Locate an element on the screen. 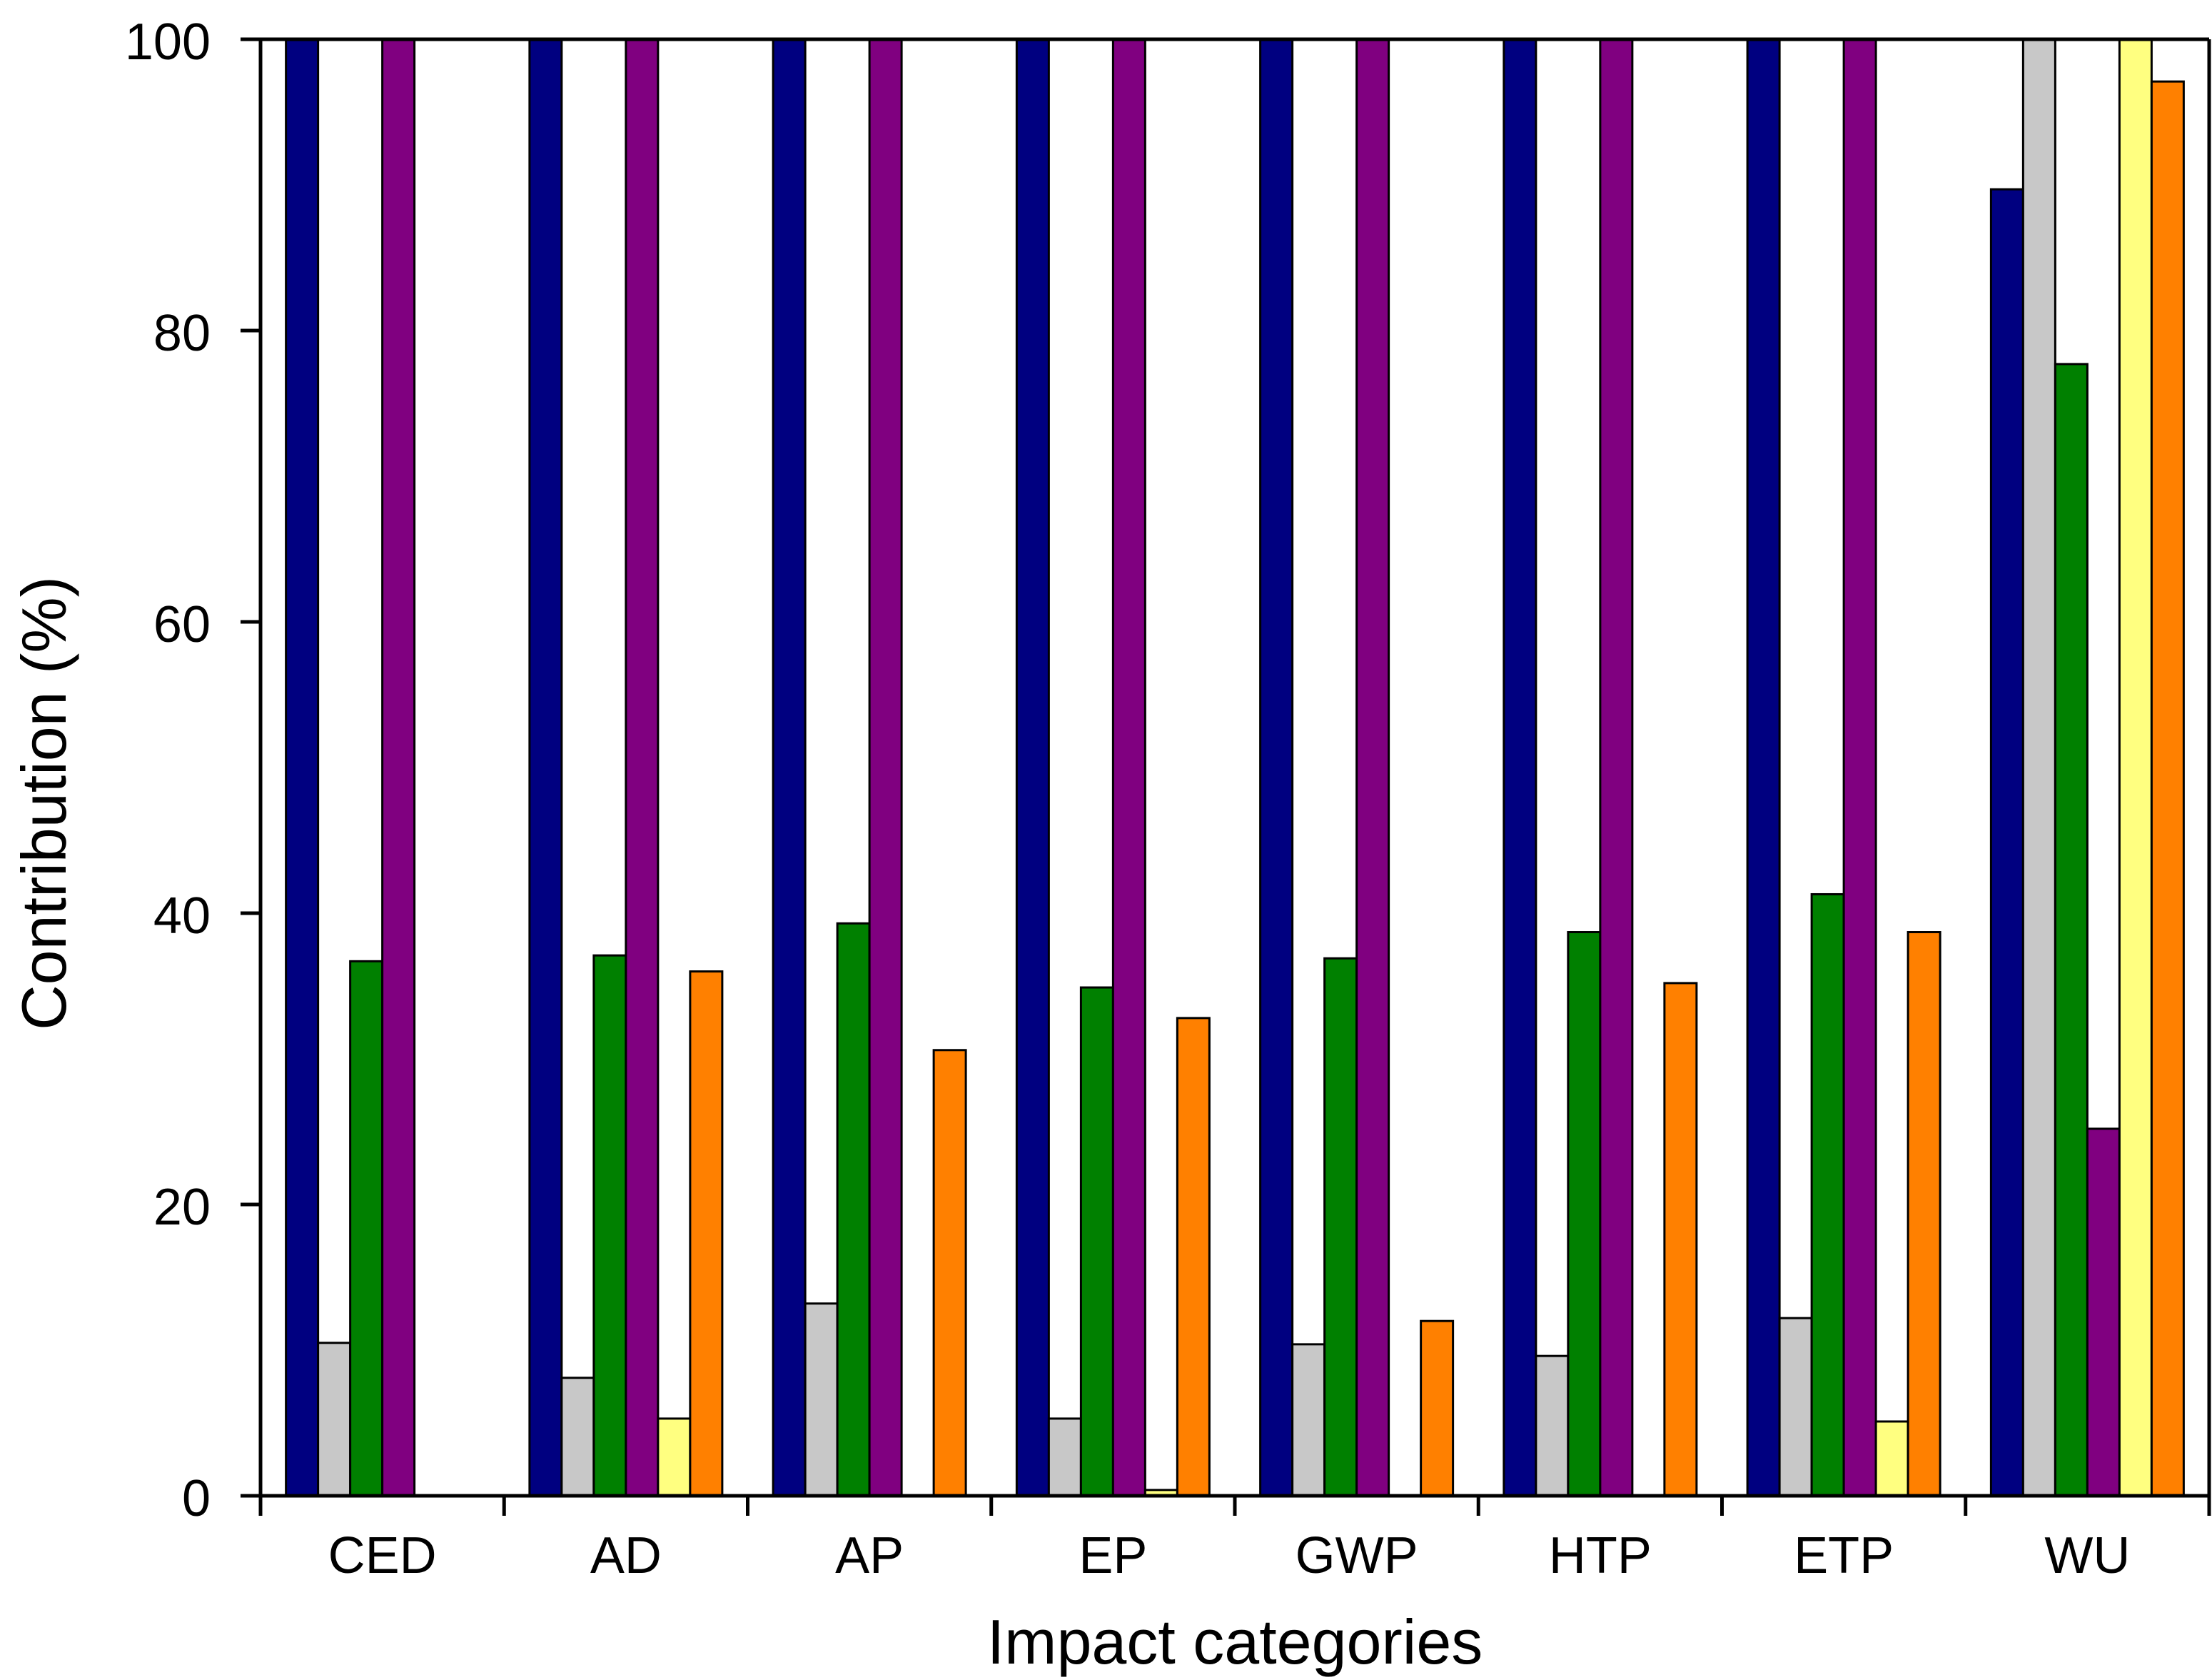  bar-wu-s4 is located at coordinates (2103, 1312).